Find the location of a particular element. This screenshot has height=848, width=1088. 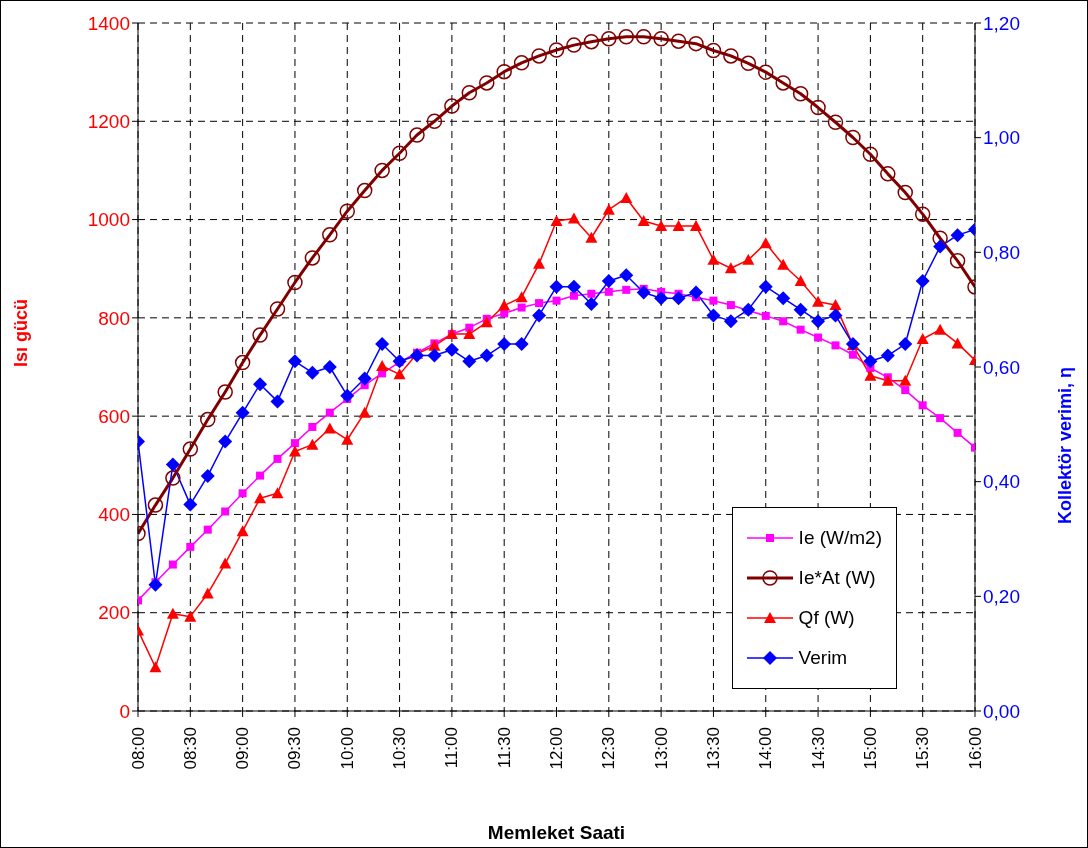

x-tick-label: 15:30 is located at coordinates (923, 748).